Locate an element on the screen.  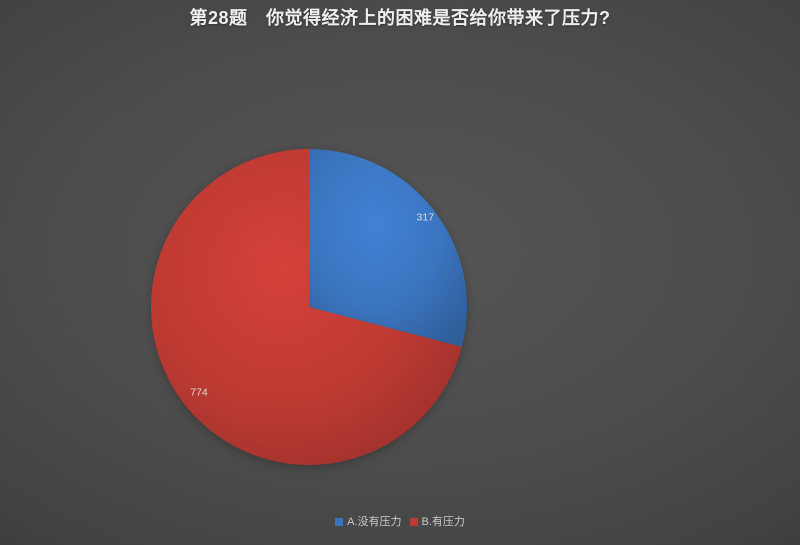
legend-item-0: A.没有压力 is located at coordinates (368, 522).